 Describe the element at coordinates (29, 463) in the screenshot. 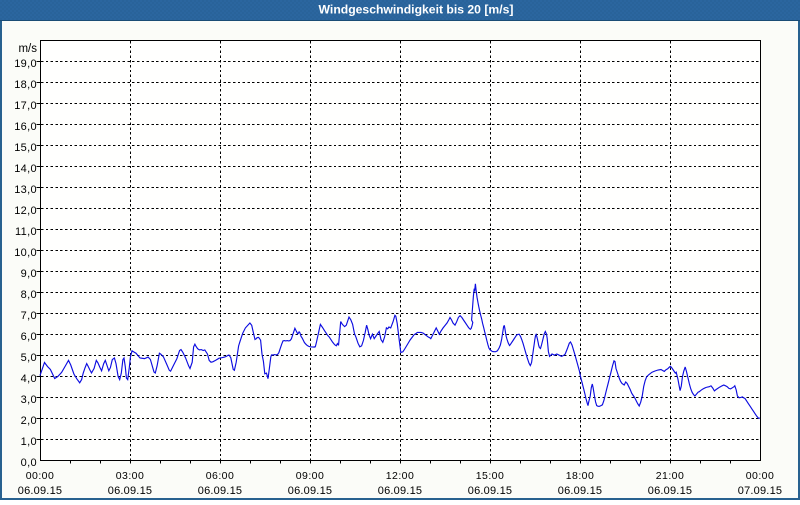

I see `svg-text: 0,0` at that location.